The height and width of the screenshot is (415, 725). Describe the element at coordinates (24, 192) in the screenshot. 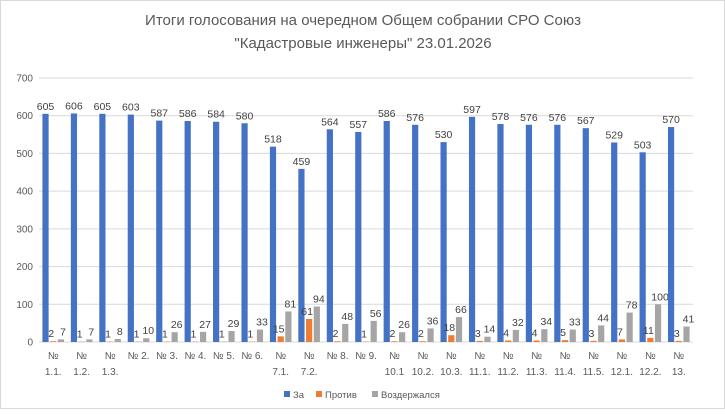

I see `y-tick-label: 400` at that location.